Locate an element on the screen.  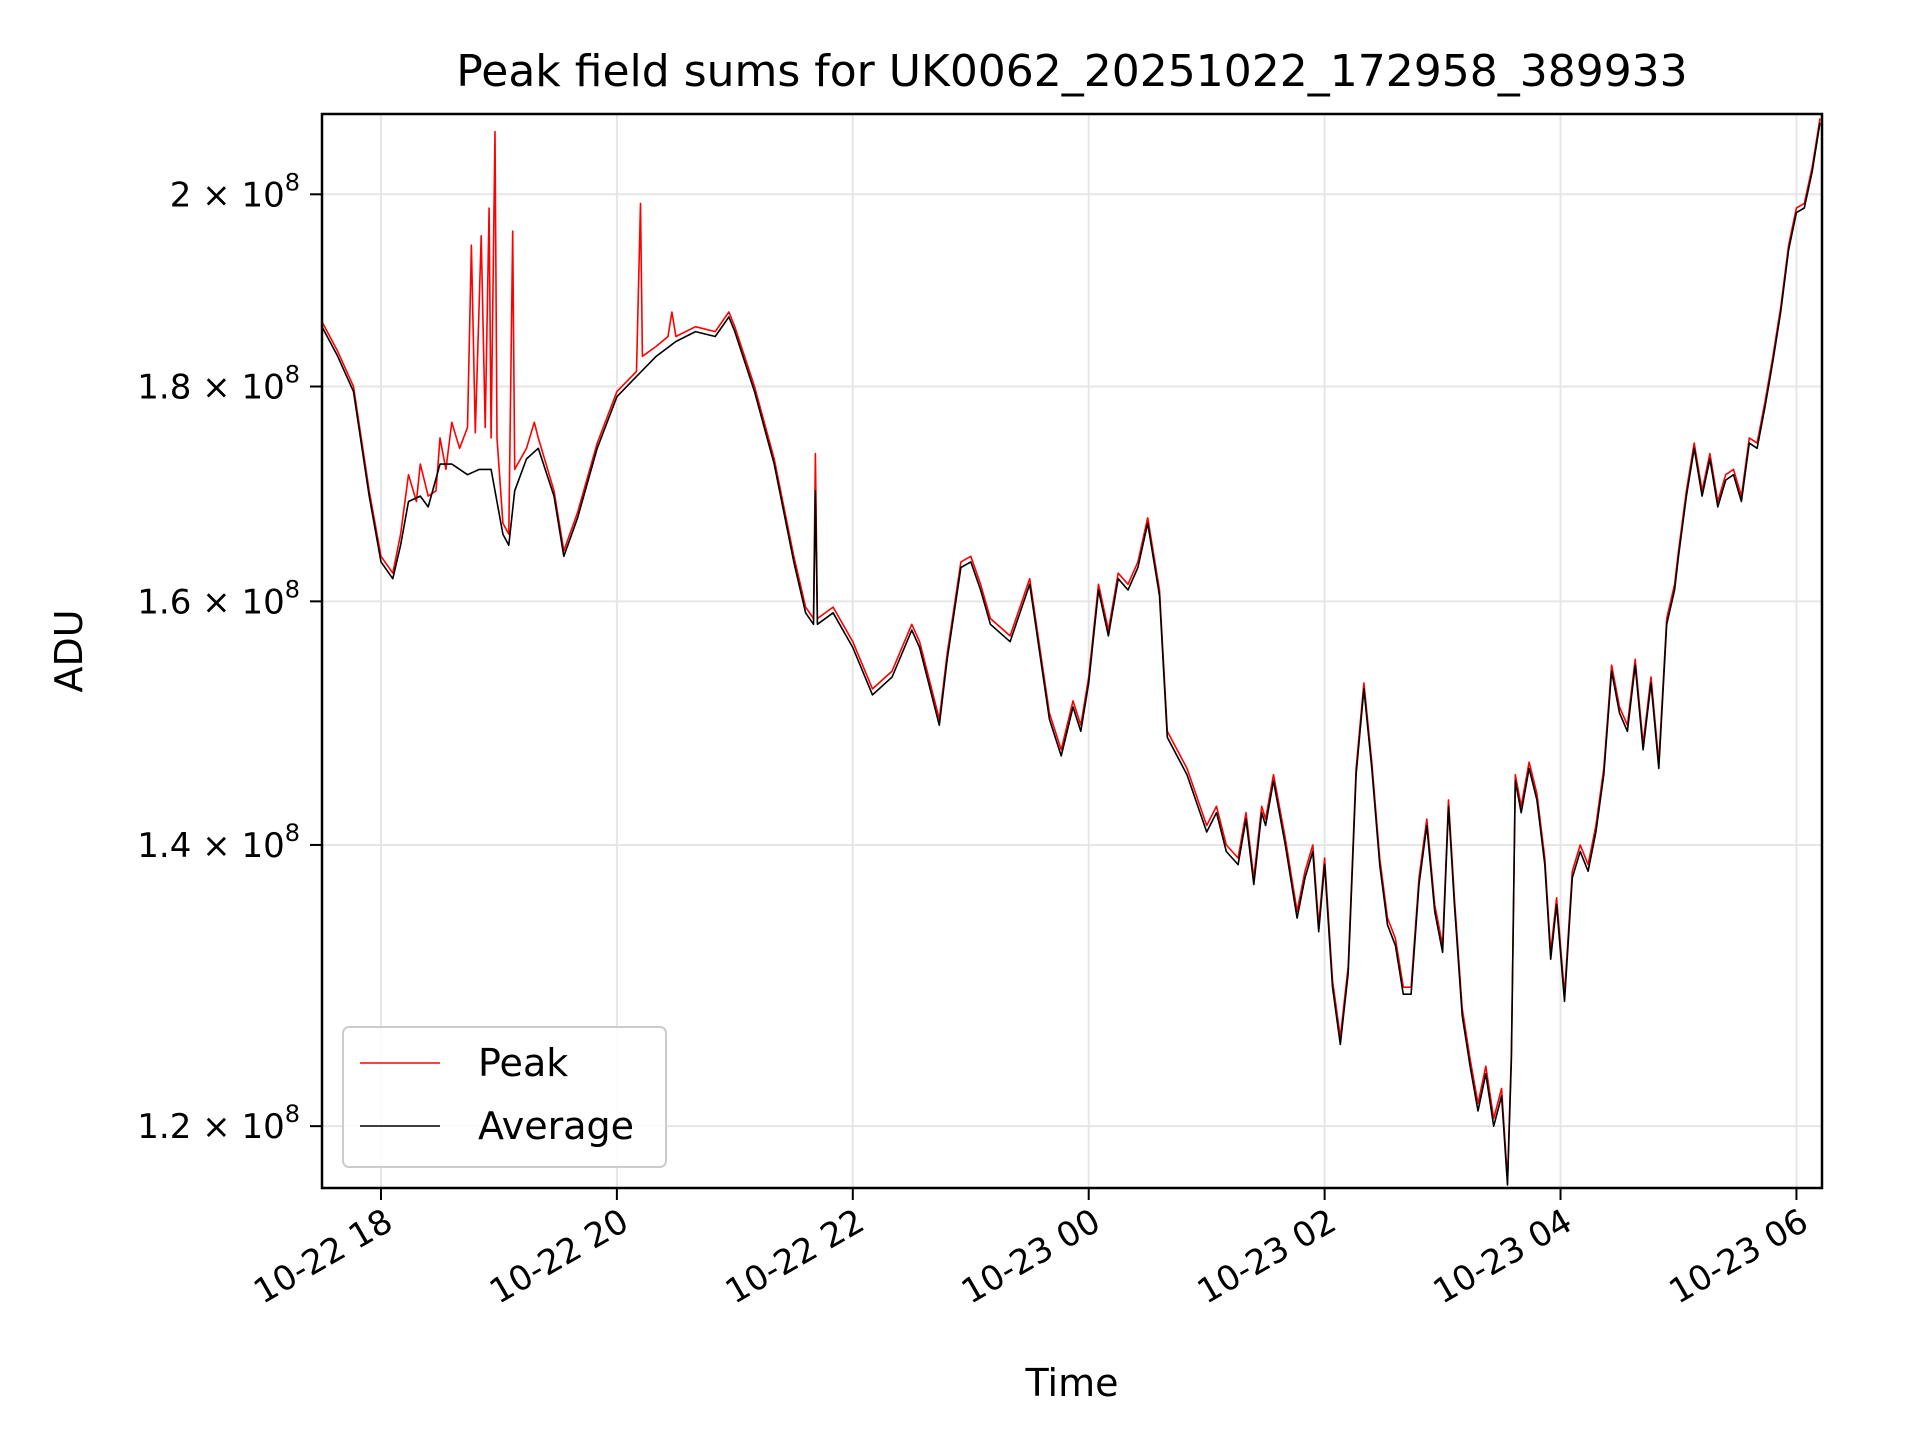
y-tick-label: 1.8 × 108 is located at coordinates (218, 383).